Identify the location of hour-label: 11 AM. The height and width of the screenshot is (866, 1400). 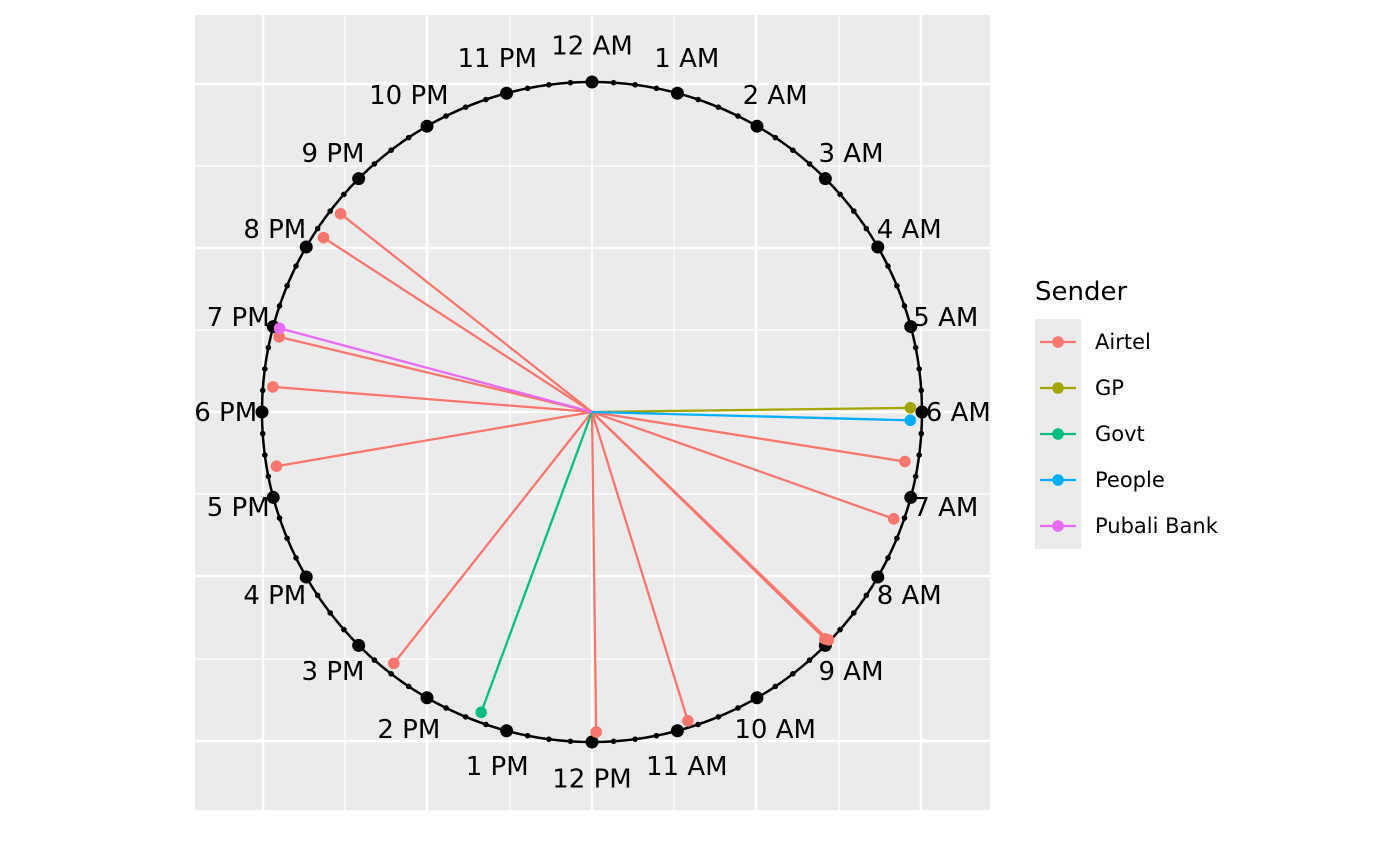
(687, 767).